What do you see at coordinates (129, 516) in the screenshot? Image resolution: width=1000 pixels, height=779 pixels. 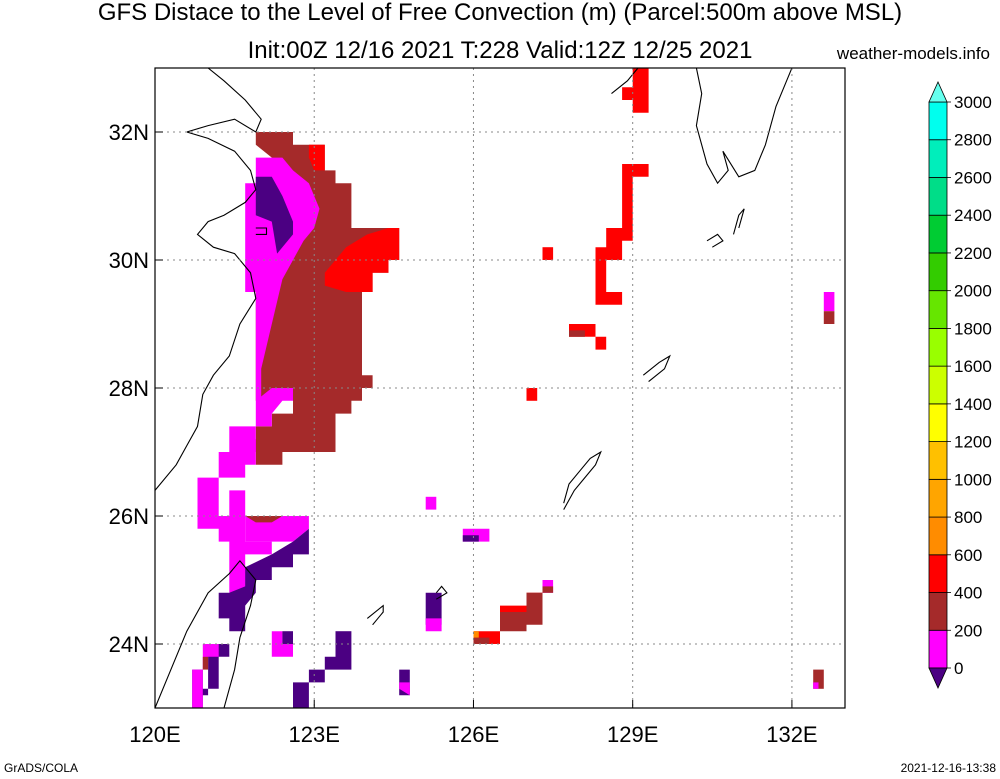 I see `tick-label-lat-26: 26N` at bounding box center [129, 516].